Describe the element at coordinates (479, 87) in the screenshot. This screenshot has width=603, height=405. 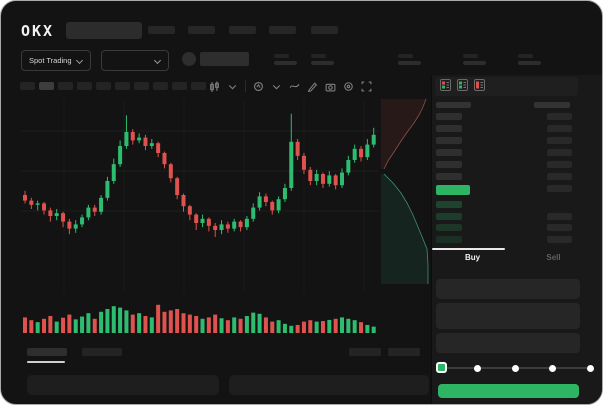
I see `book-asks-icon` at that location.